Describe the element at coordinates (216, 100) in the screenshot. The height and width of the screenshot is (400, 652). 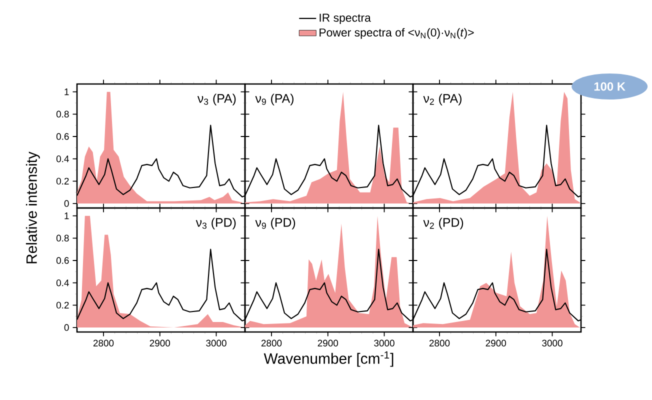
I see `annotation: ν$_{3}$ (PA)` at that location.